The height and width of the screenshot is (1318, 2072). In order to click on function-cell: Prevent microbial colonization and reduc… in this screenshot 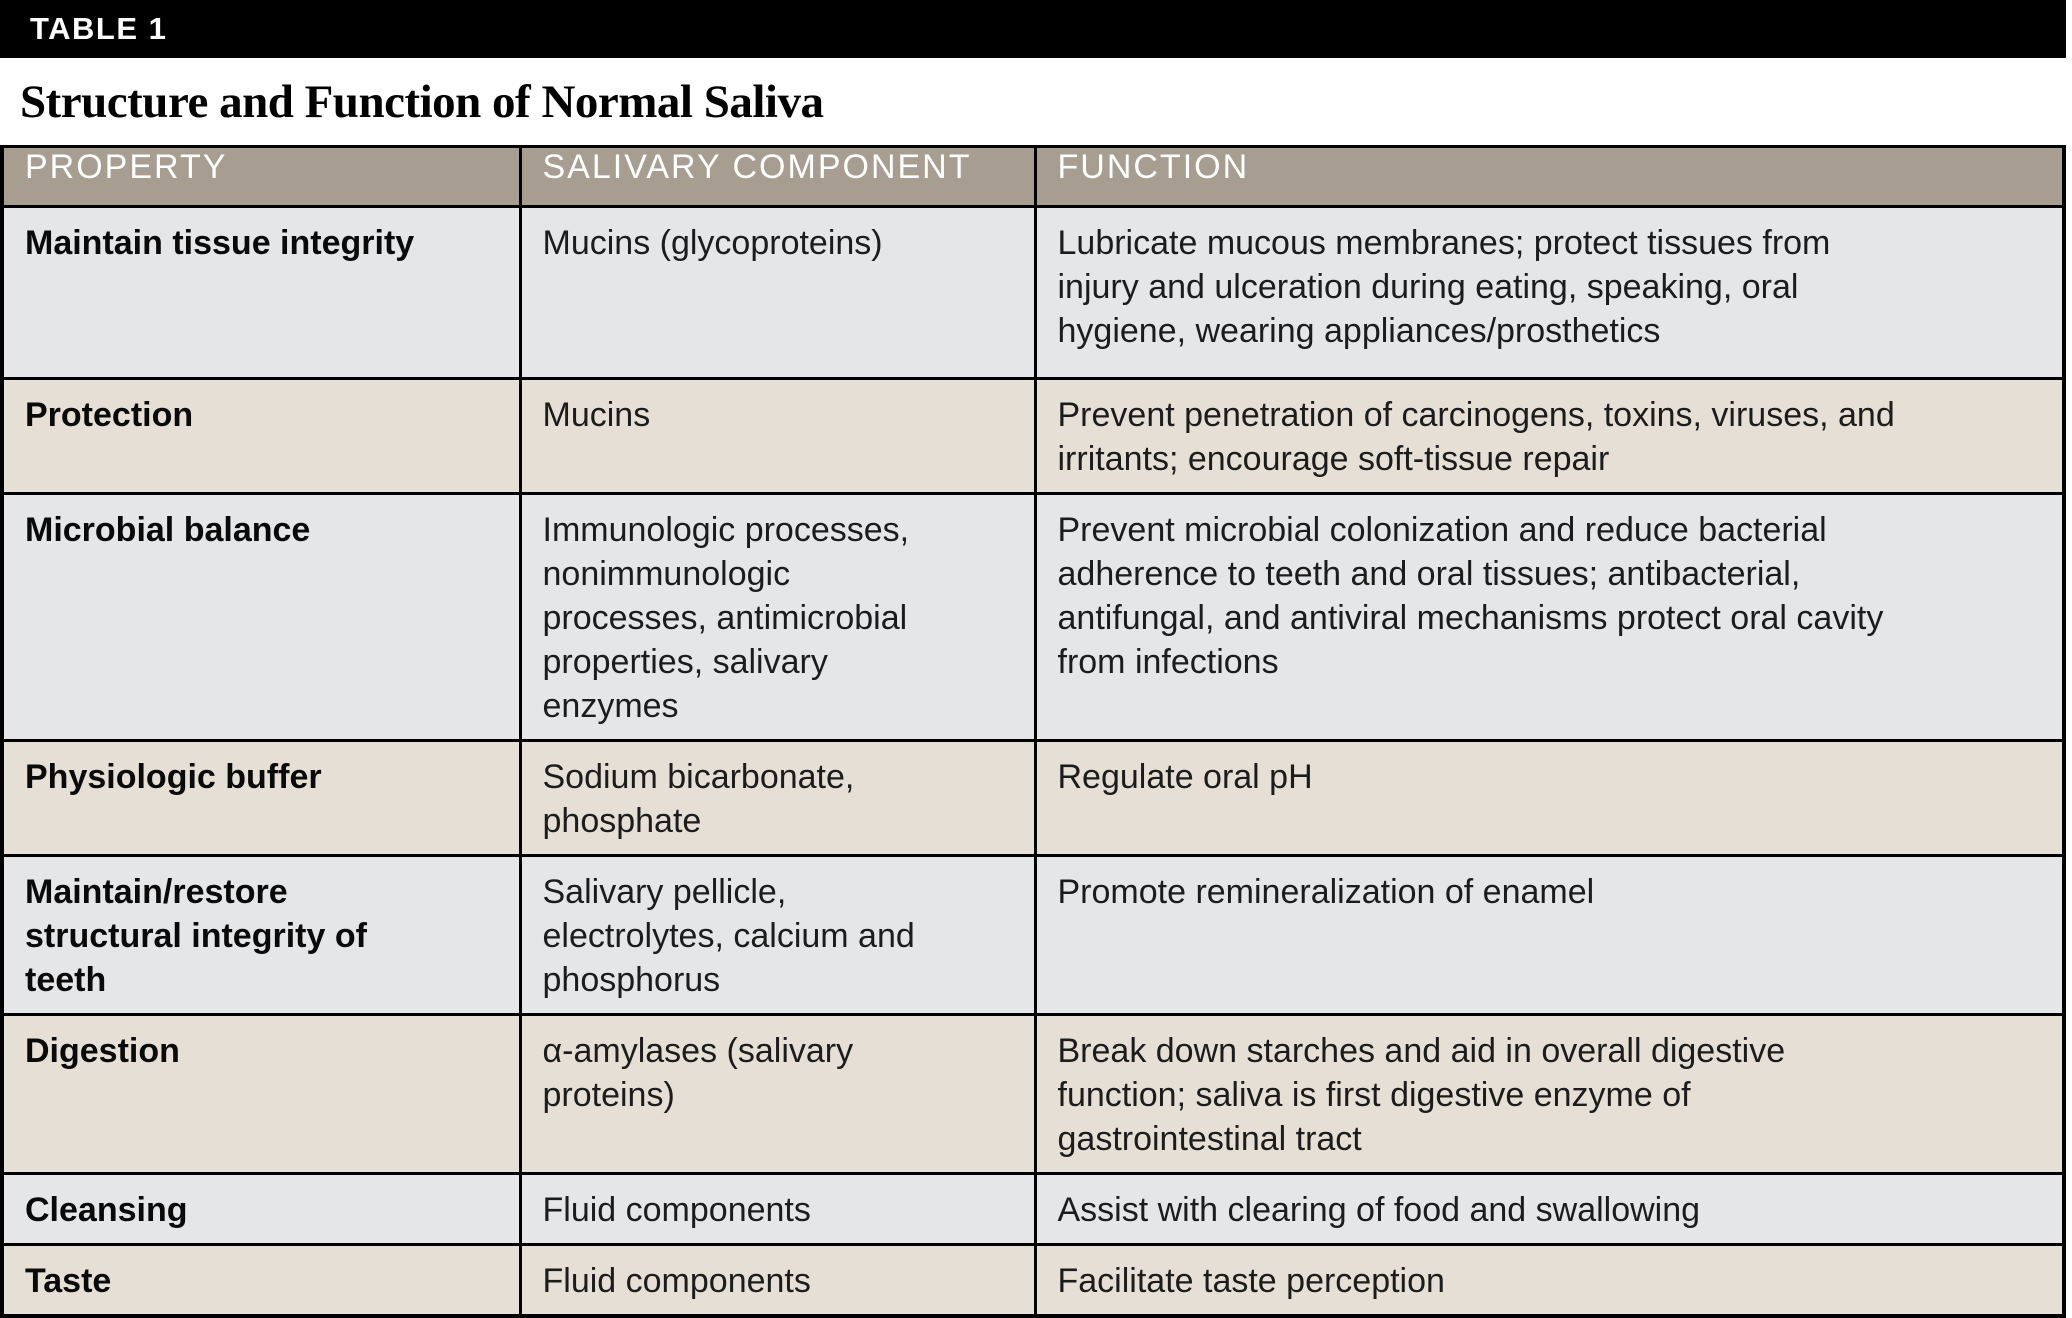, I will do `click(1549, 617)`.